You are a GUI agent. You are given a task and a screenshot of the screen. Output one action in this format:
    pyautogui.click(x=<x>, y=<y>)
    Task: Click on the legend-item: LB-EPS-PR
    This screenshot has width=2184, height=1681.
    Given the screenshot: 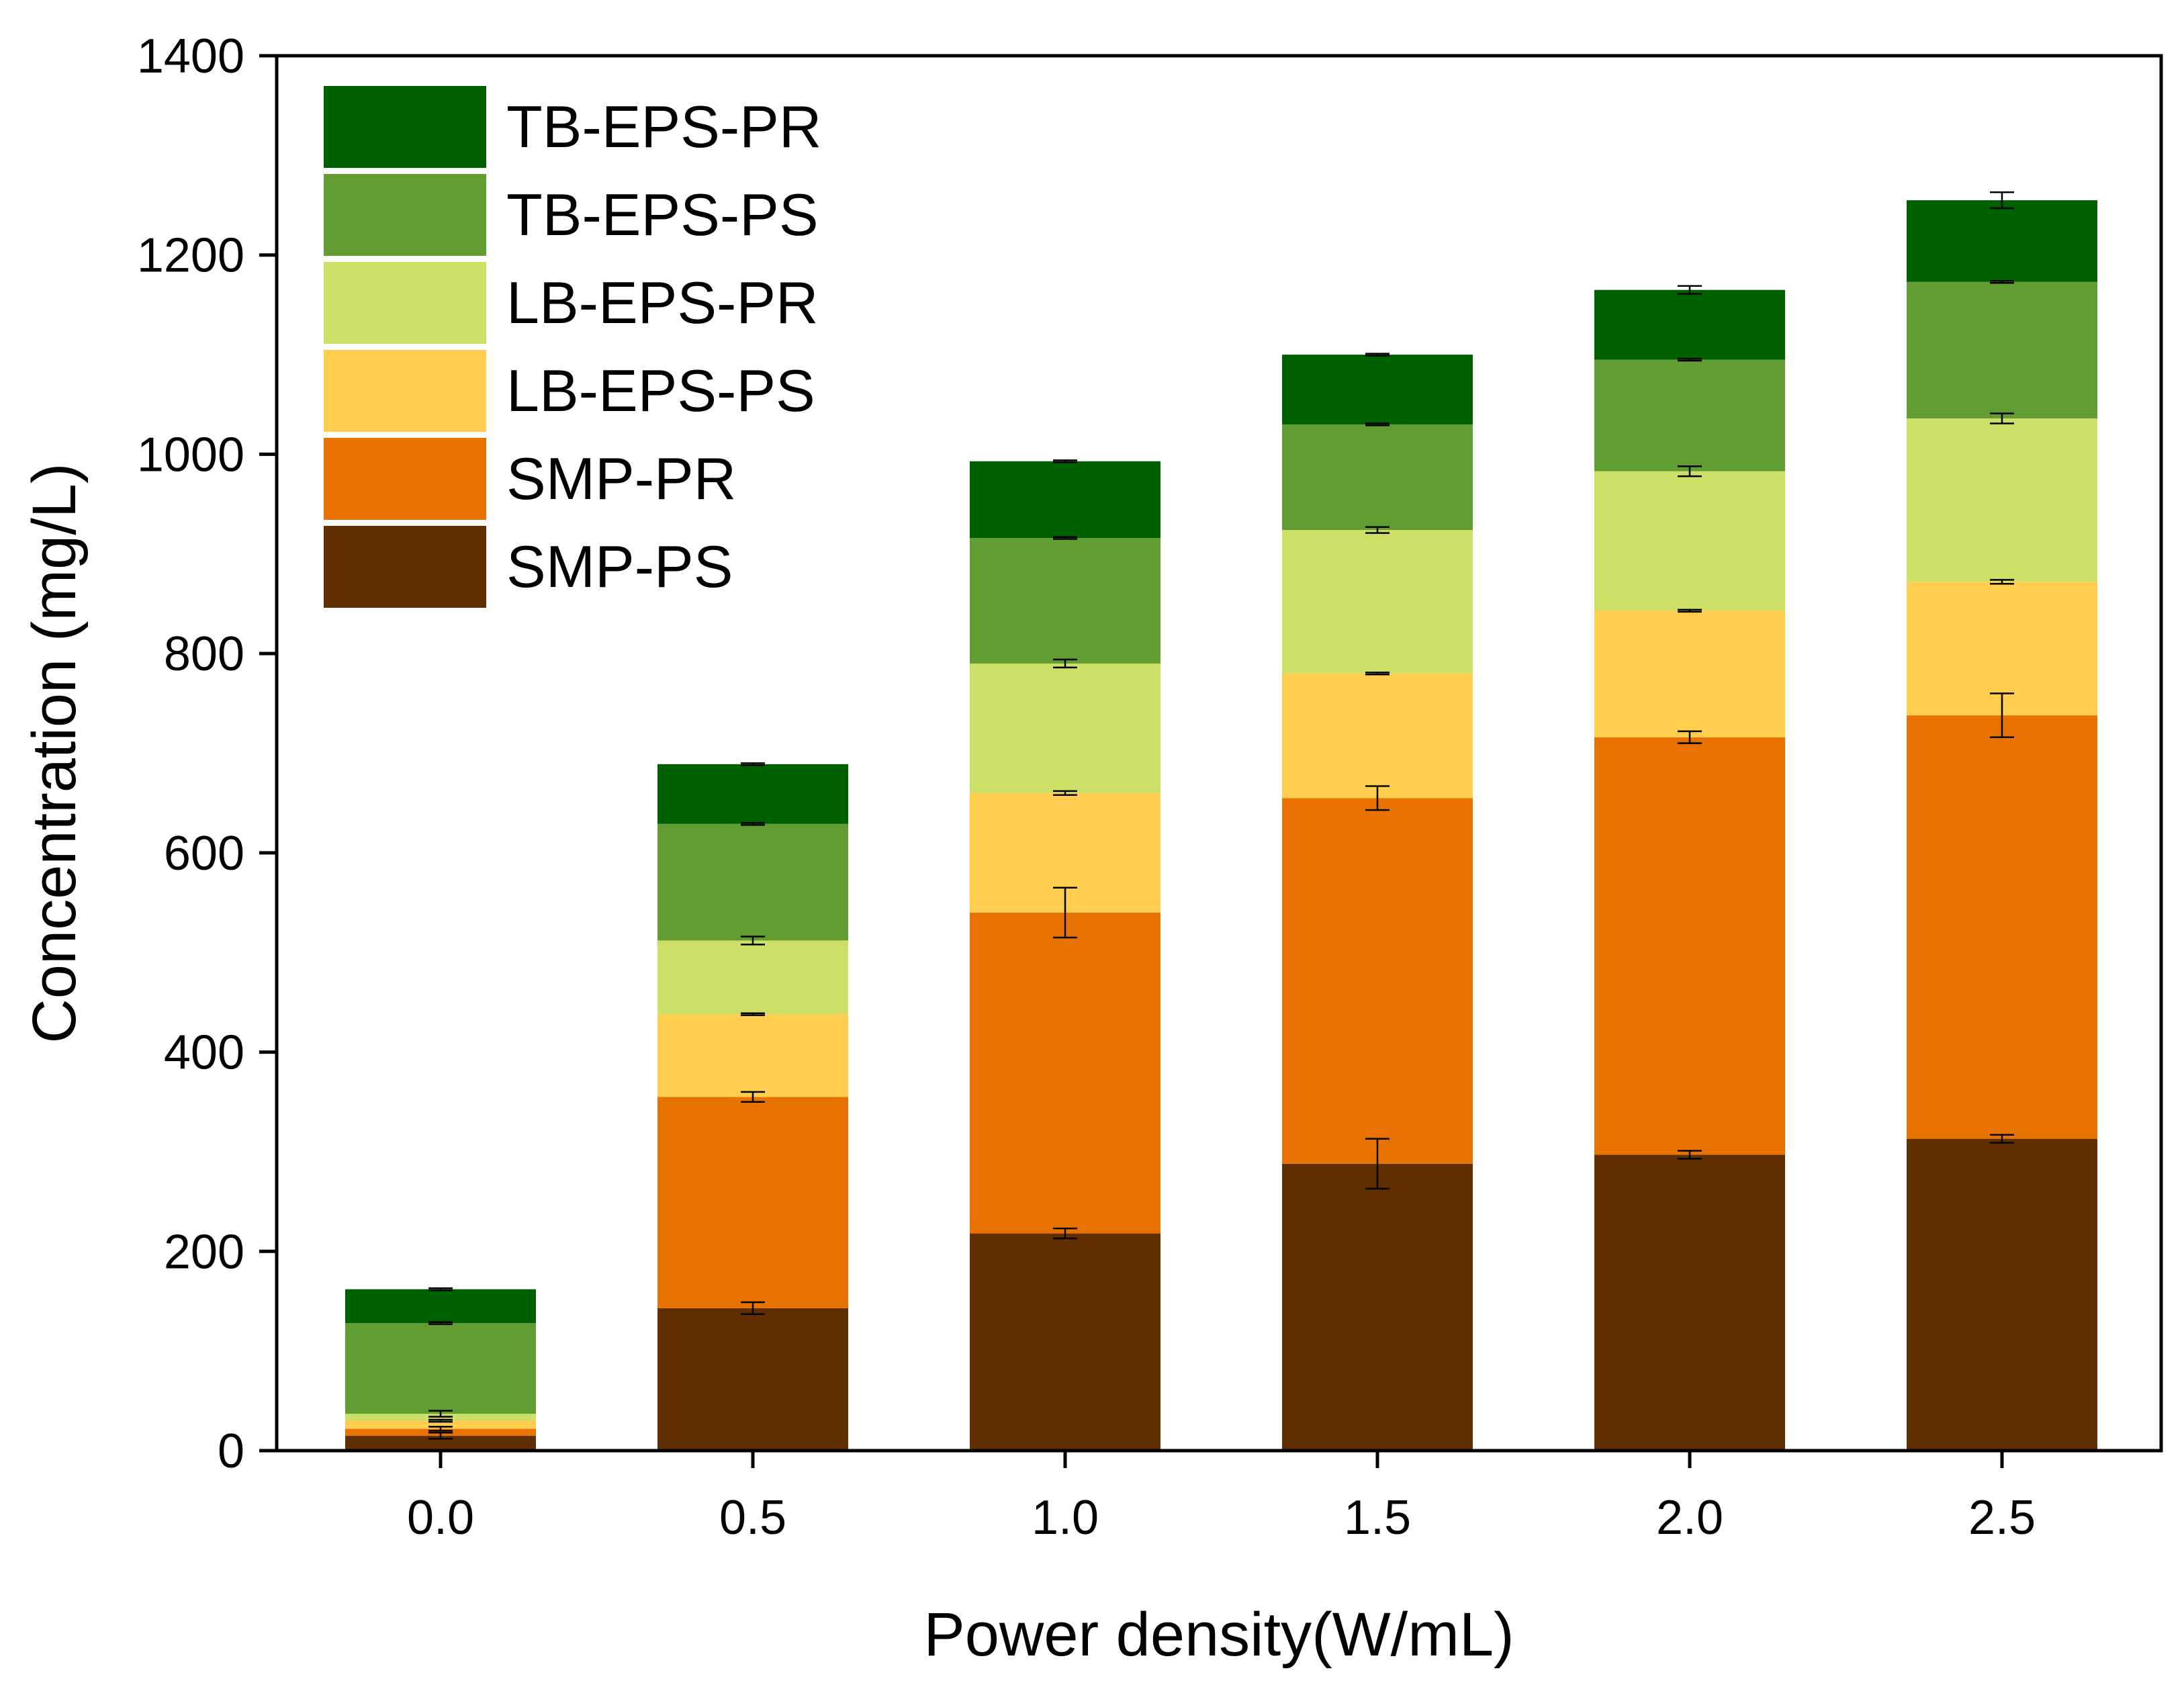 What is the action you would take?
    pyautogui.click(x=571, y=303)
    